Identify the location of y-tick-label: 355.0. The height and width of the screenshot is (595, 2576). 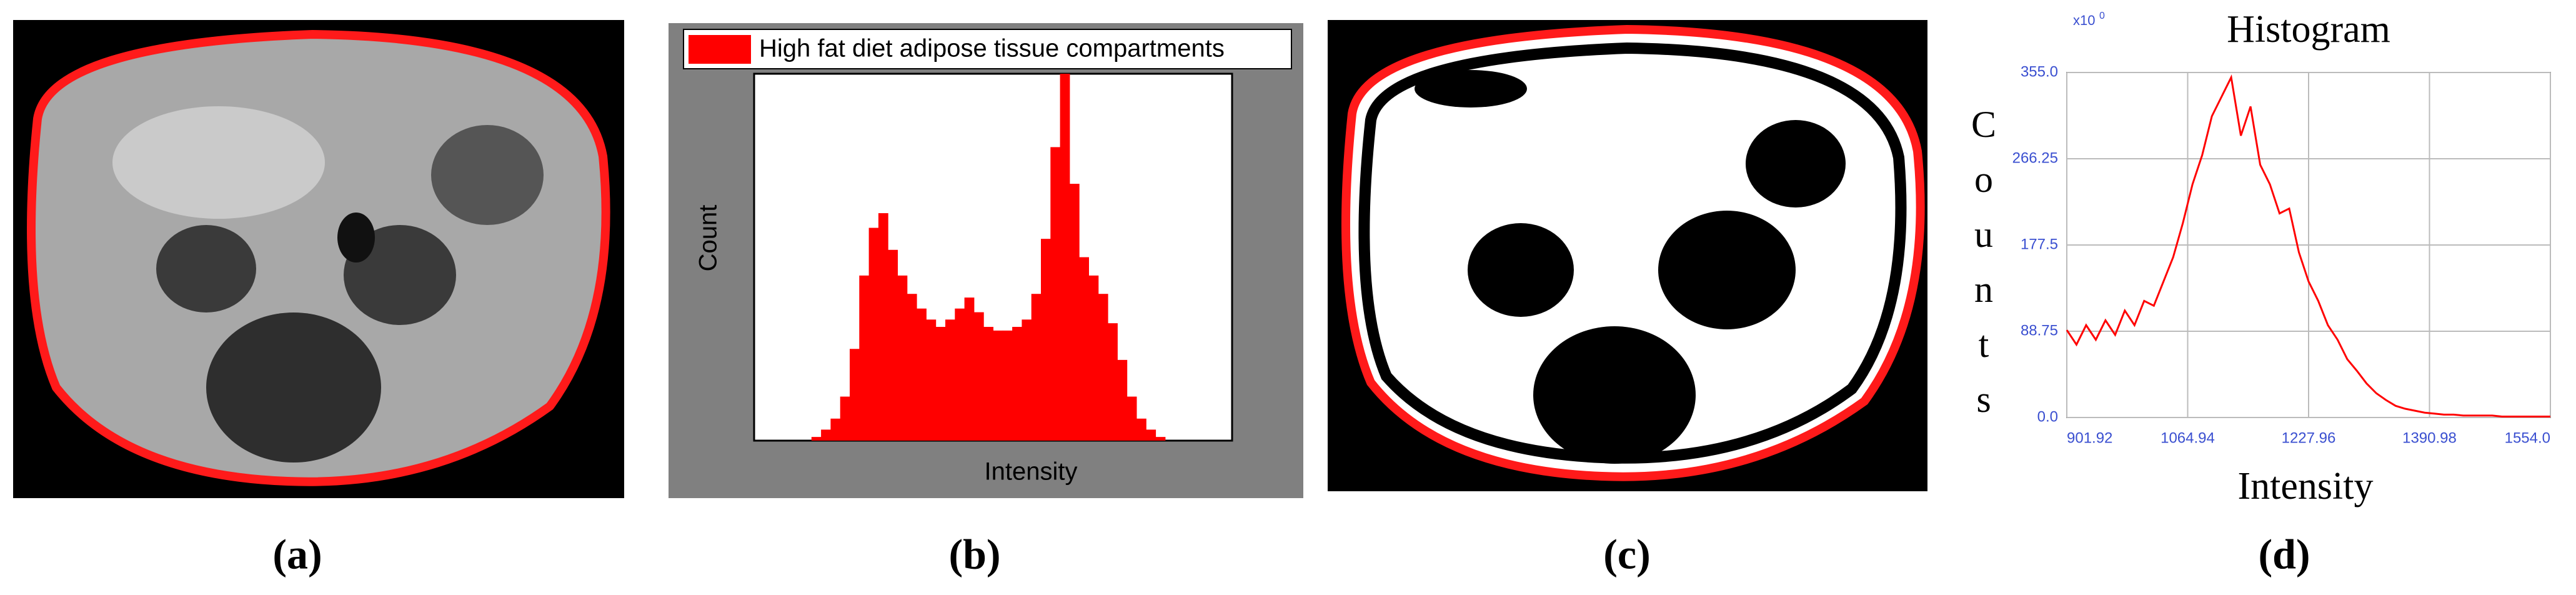
(2039, 71).